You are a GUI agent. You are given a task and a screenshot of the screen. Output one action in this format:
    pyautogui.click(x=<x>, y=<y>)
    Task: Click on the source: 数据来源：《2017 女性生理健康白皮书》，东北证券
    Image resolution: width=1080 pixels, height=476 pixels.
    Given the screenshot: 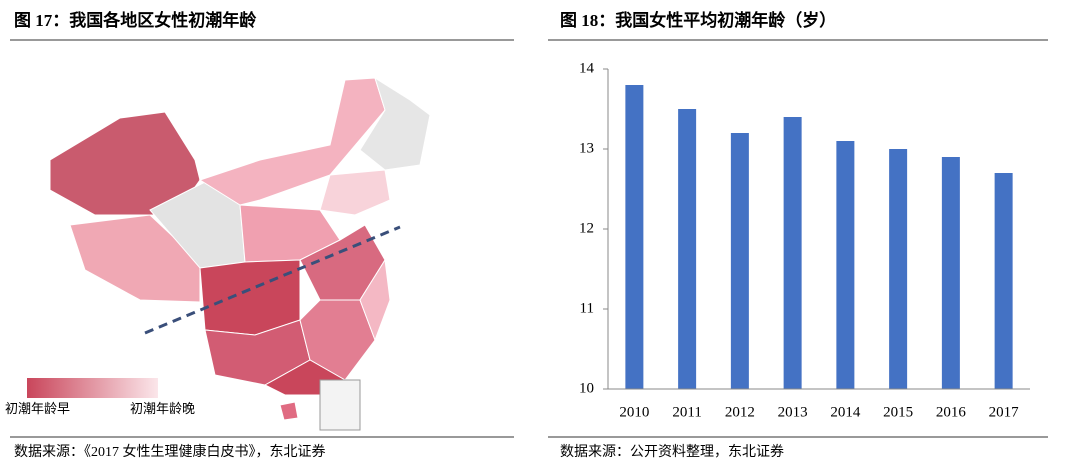 What is the action you would take?
    pyautogui.click(x=170, y=451)
    